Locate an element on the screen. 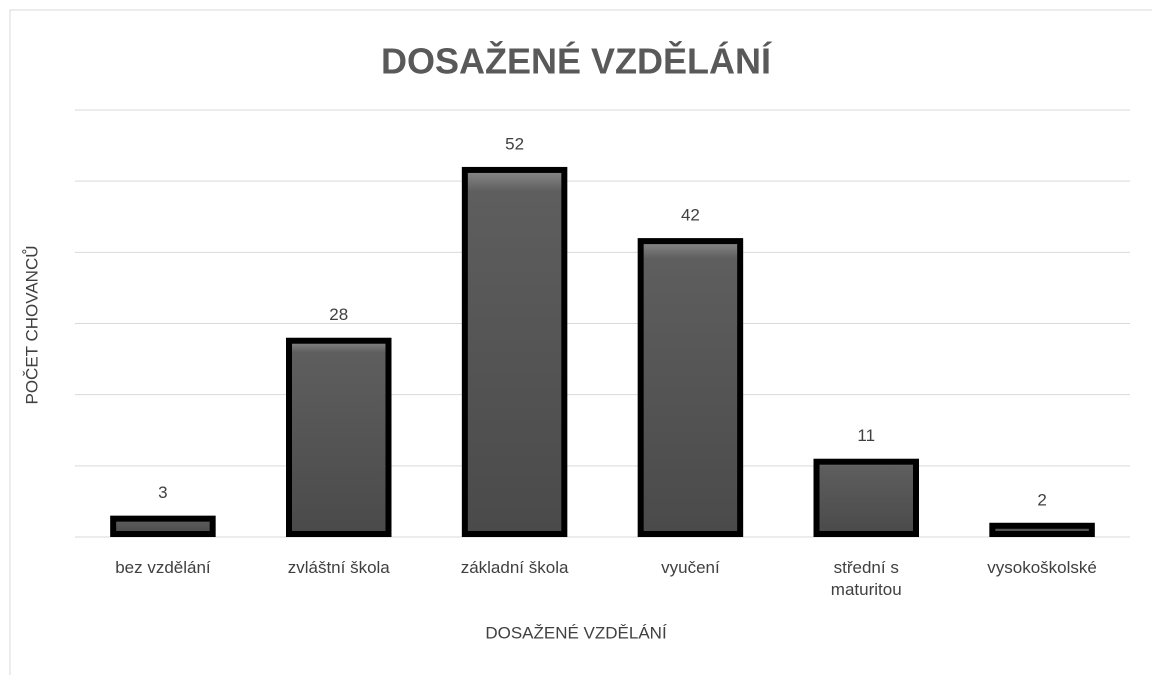 Image resolution: width=1152 pixels, height=675 pixels. x-tick-label: zvláštní škola is located at coordinates (338, 567).